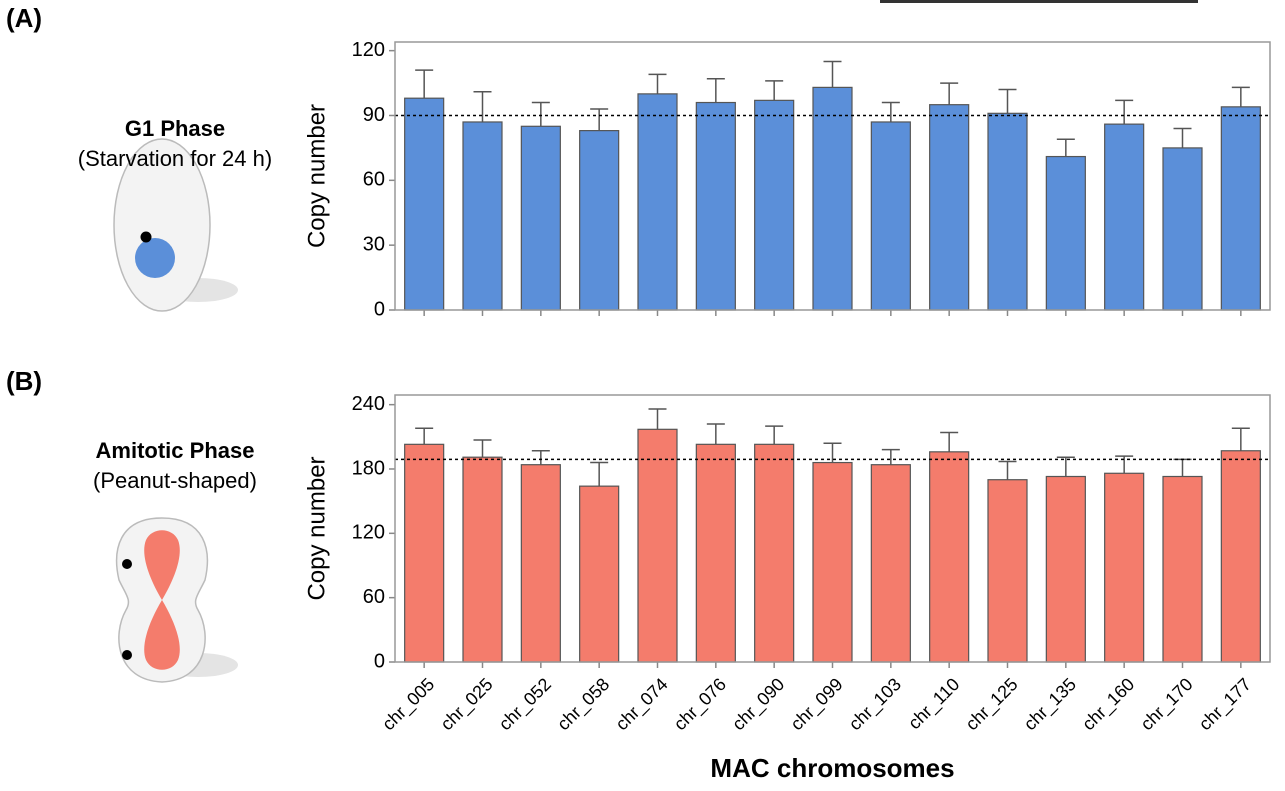  What do you see at coordinates (934, 704) in the screenshot?
I see `x-tick-label: chr_110` at bounding box center [934, 704].